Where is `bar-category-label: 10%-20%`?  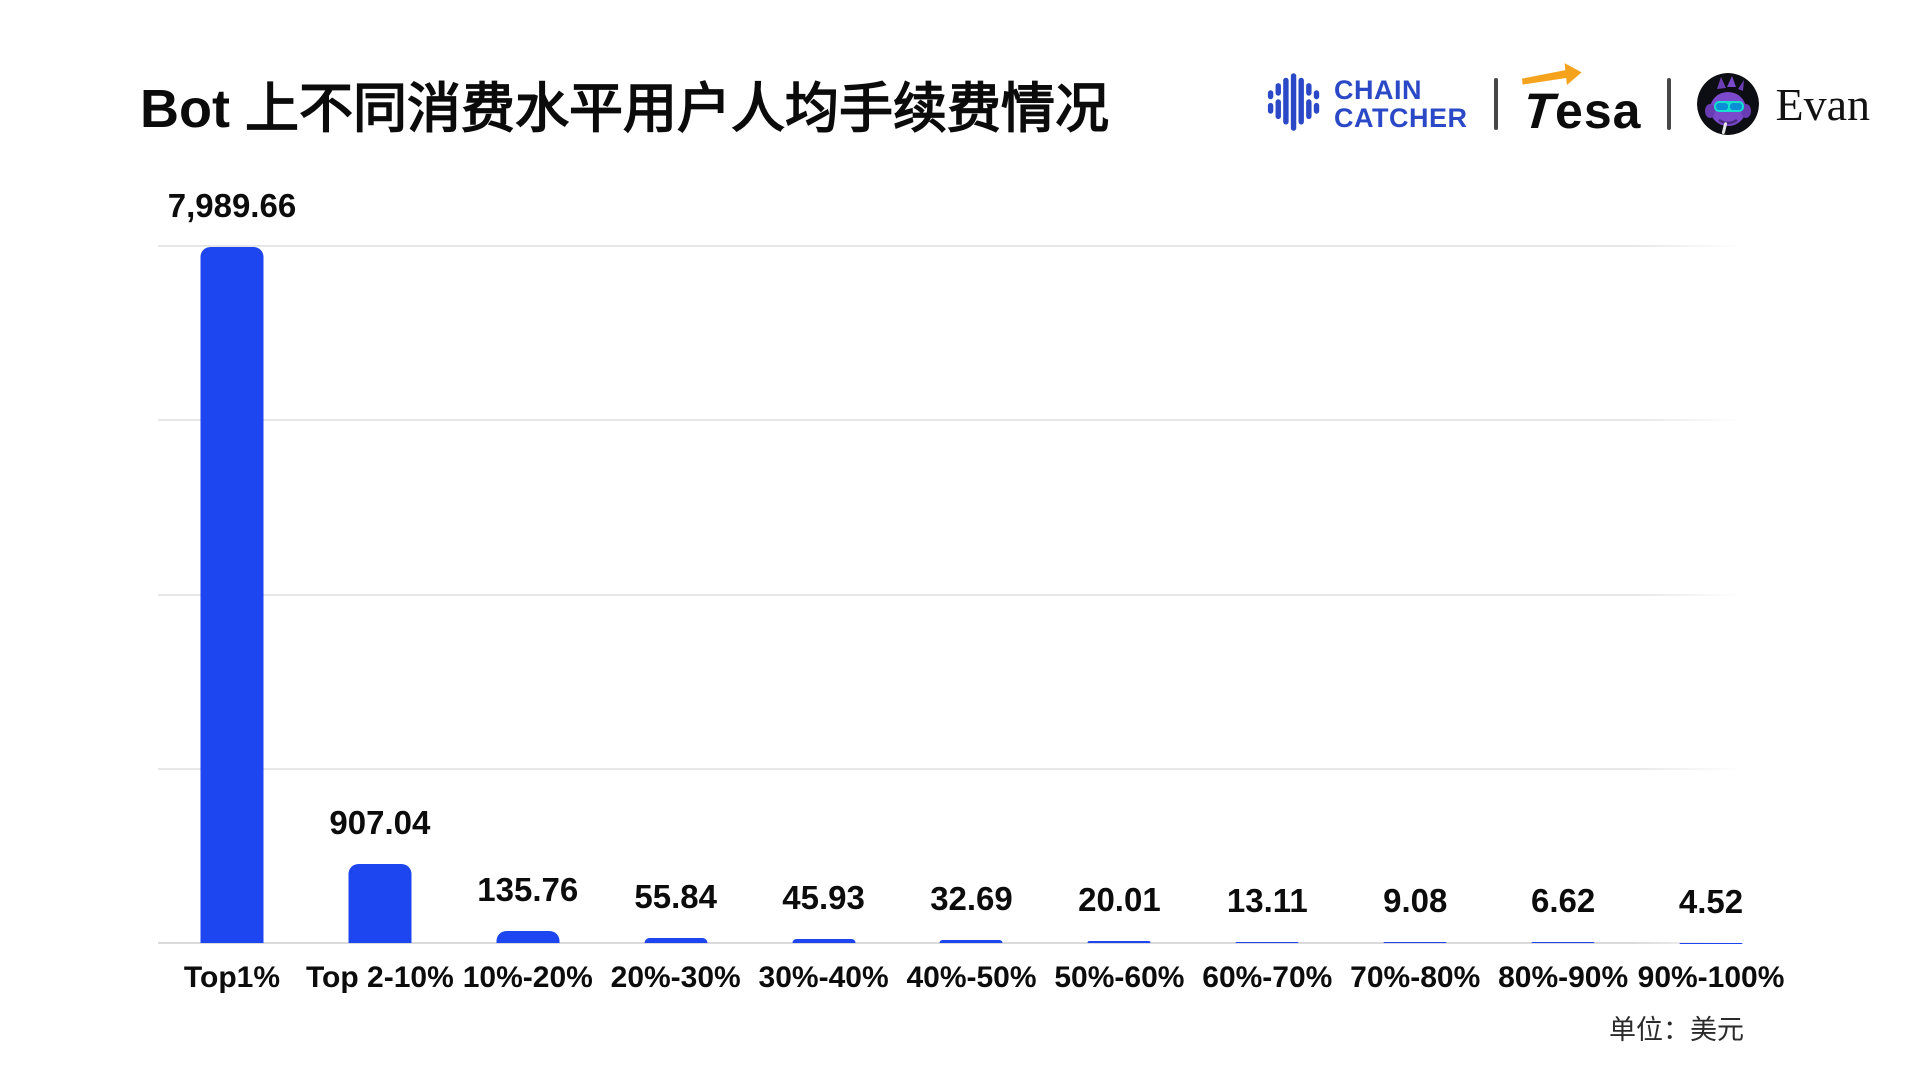 bar-category-label: 10%-20% is located at coordinates (527, 977).